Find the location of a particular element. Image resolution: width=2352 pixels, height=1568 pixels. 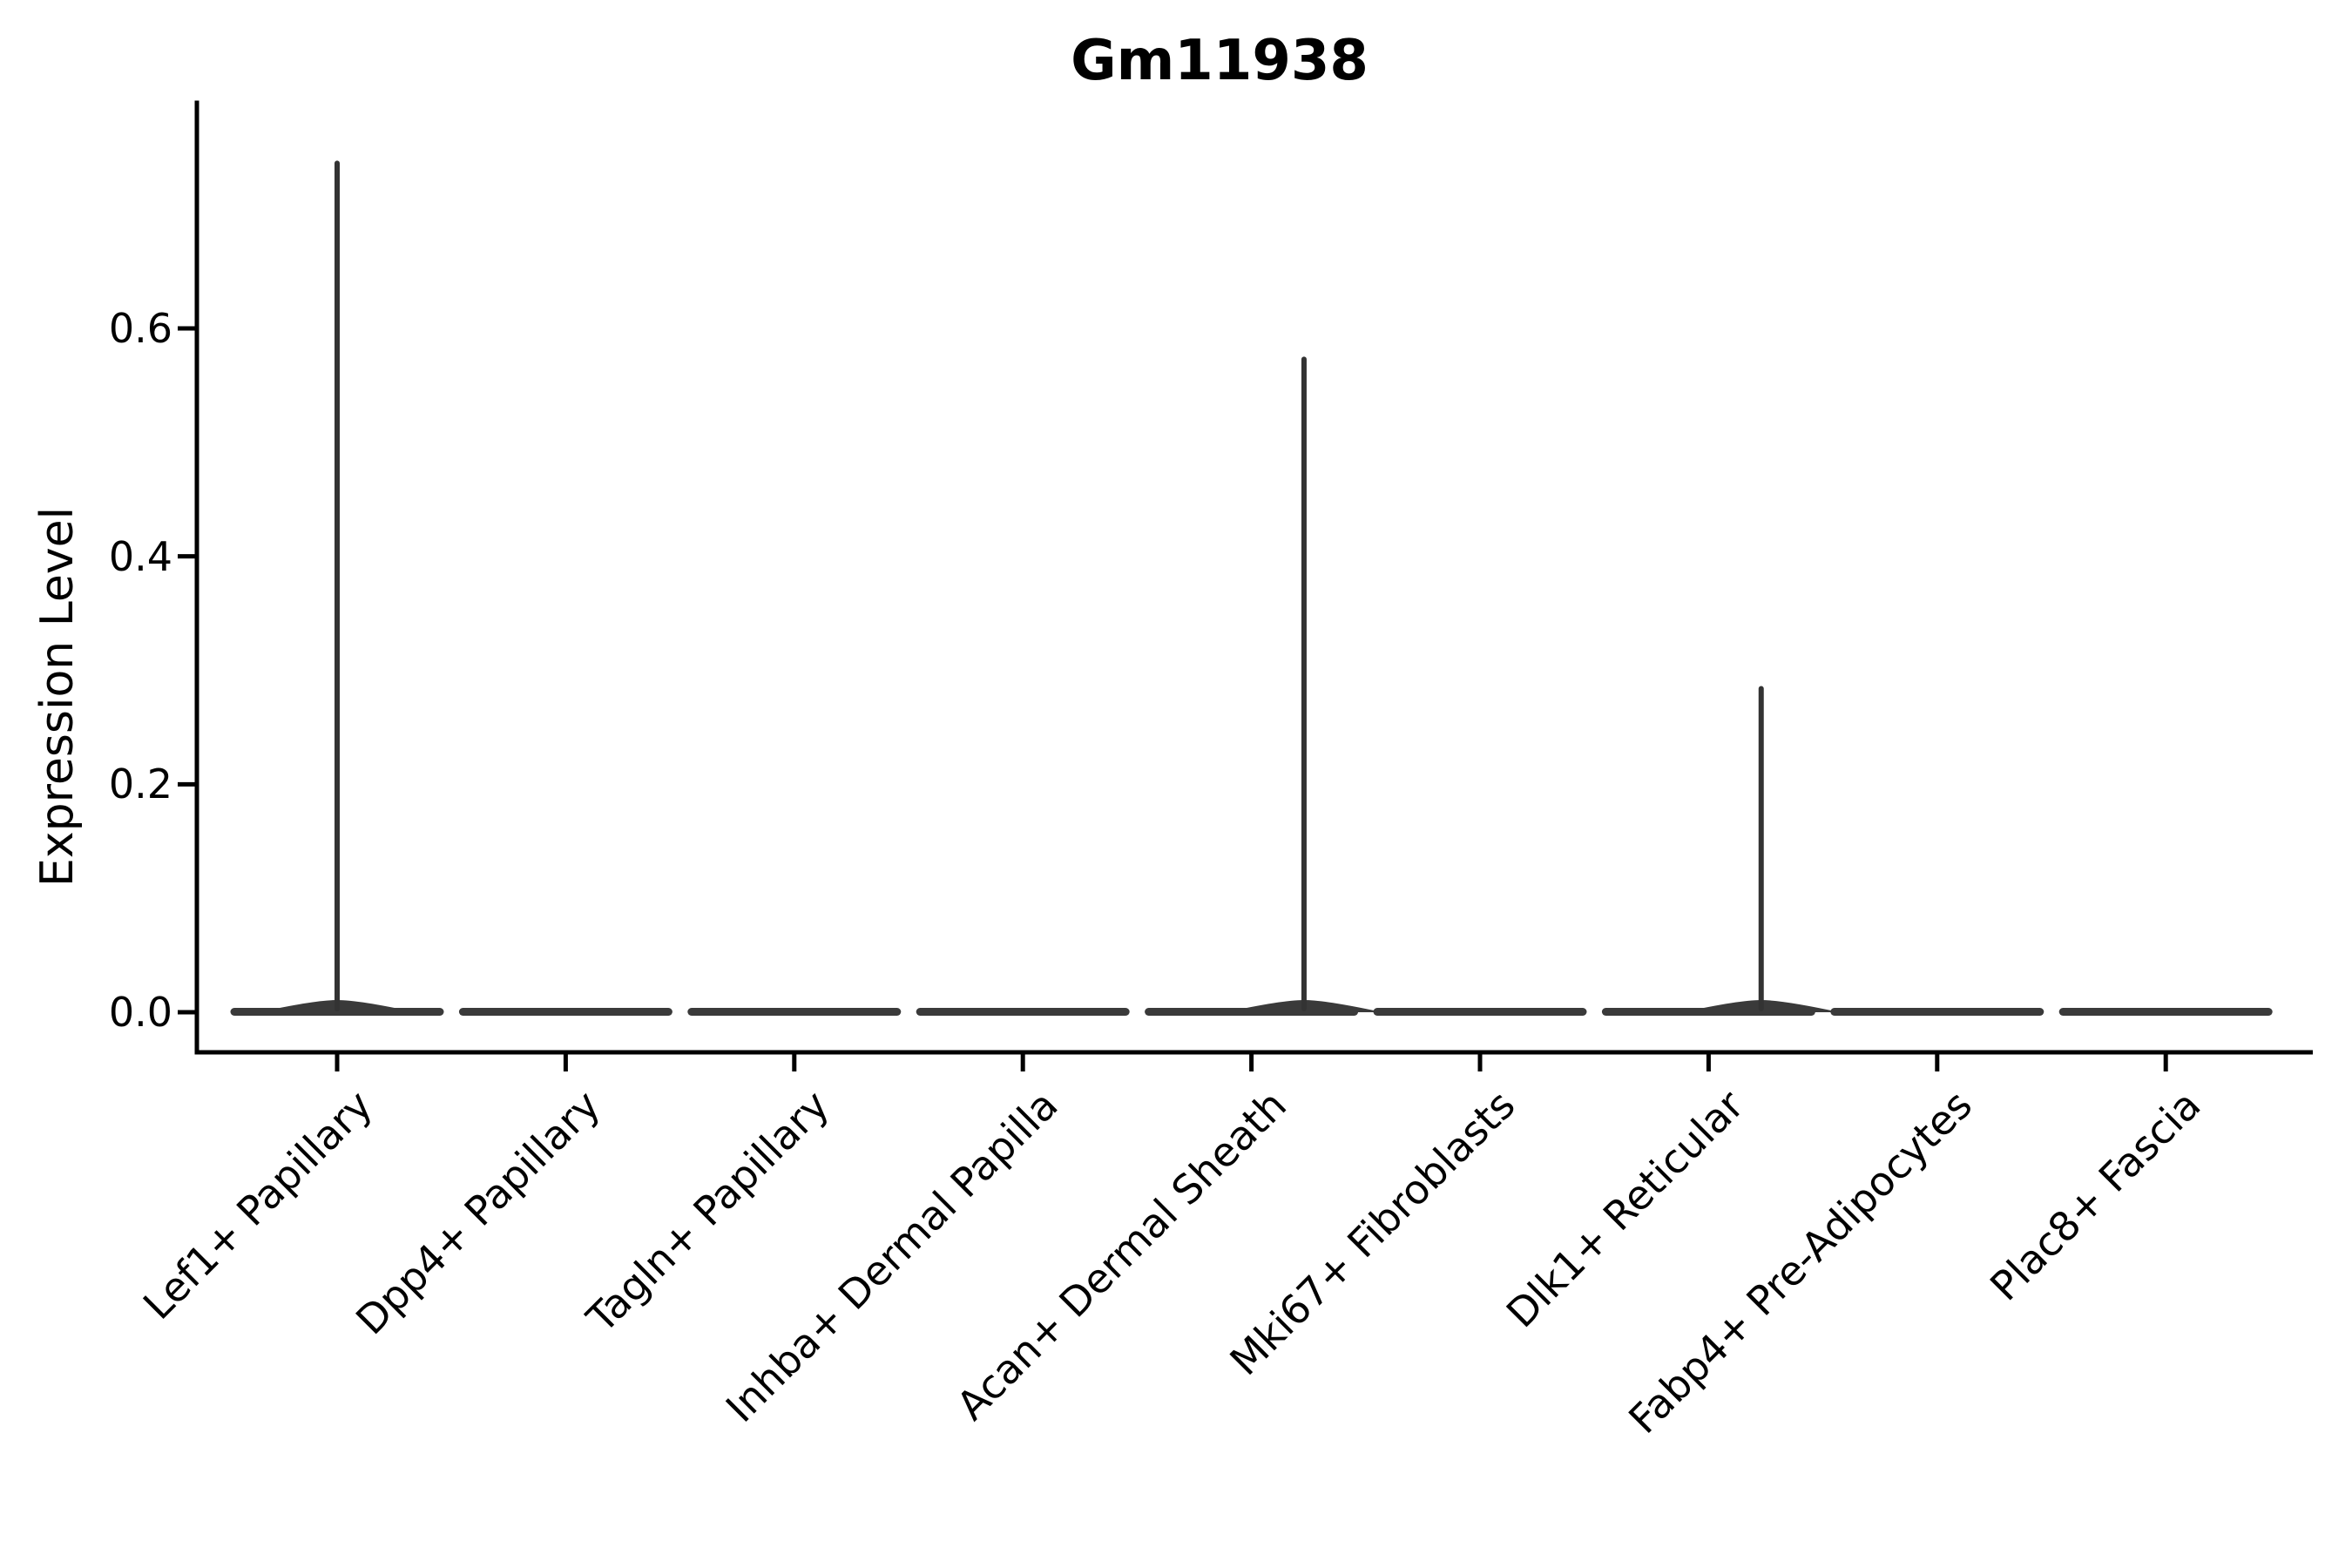

y-tick-label: 0.4 is located at coordinates (140, 556).